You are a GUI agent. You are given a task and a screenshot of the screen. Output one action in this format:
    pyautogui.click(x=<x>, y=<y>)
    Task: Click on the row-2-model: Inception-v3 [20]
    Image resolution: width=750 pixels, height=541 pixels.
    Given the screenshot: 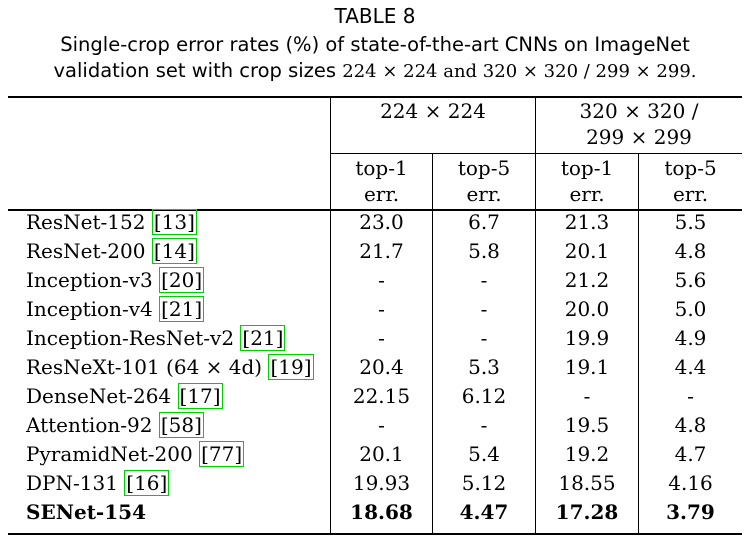 What is the action you would take?
    pyautogui.click(x=115, y=280)
    